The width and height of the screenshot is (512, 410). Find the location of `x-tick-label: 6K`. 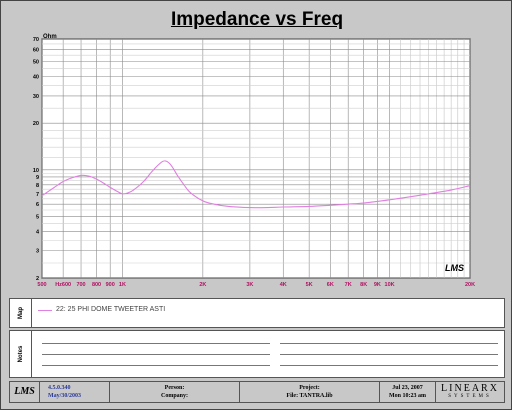

x-tick-label: 6K is located at coordinates (330, 285).